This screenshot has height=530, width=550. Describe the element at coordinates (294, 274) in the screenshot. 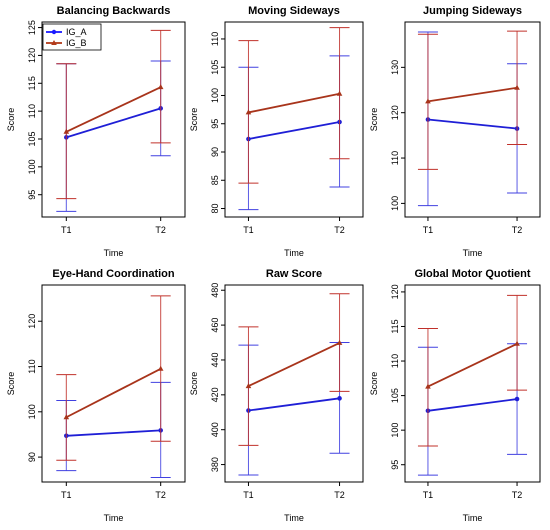

I see `chart-title: Raw Score` at that location.